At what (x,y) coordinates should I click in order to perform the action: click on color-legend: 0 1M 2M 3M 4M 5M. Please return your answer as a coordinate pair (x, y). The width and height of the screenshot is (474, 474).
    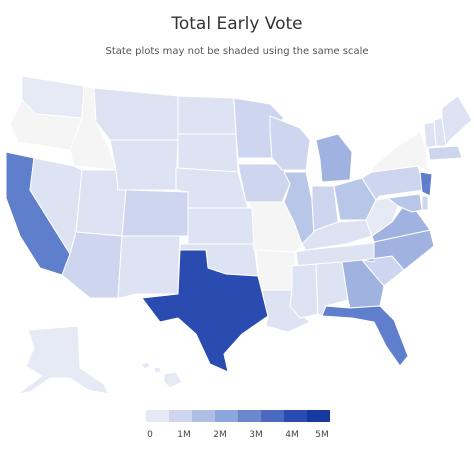
    Looking at the image, I should click on (238, 430).